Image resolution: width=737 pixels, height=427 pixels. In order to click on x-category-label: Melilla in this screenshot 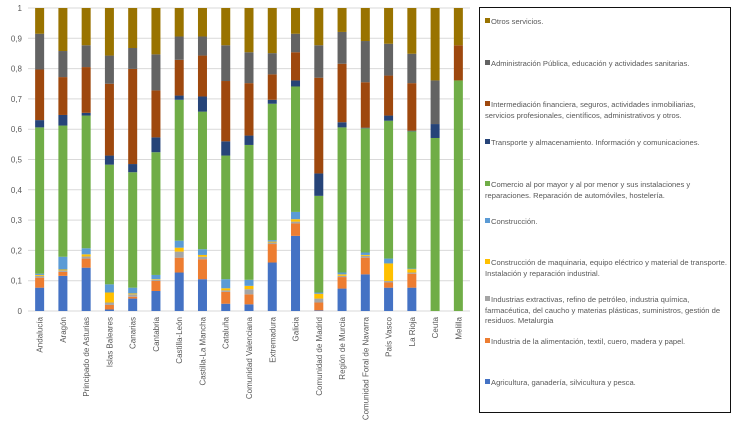, I will do `click(458, 327)`.